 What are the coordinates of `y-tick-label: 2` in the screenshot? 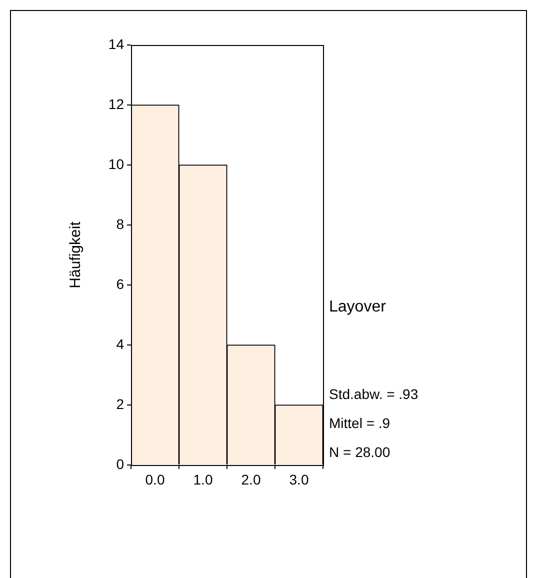 It's located at (120, 404).